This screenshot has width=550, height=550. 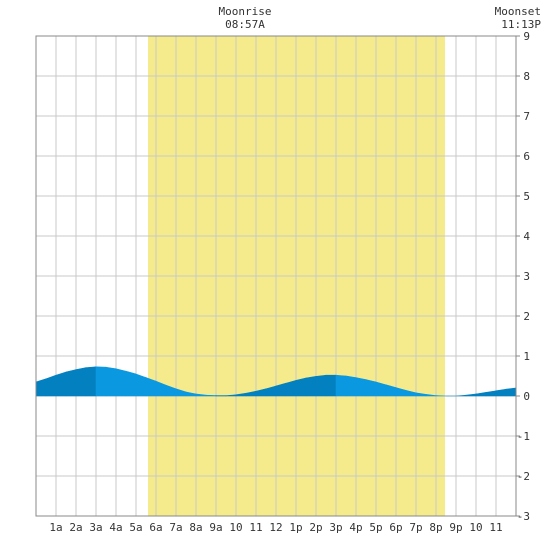 I want to click on x-tick-label: 9p, so click(x=455, y=527).